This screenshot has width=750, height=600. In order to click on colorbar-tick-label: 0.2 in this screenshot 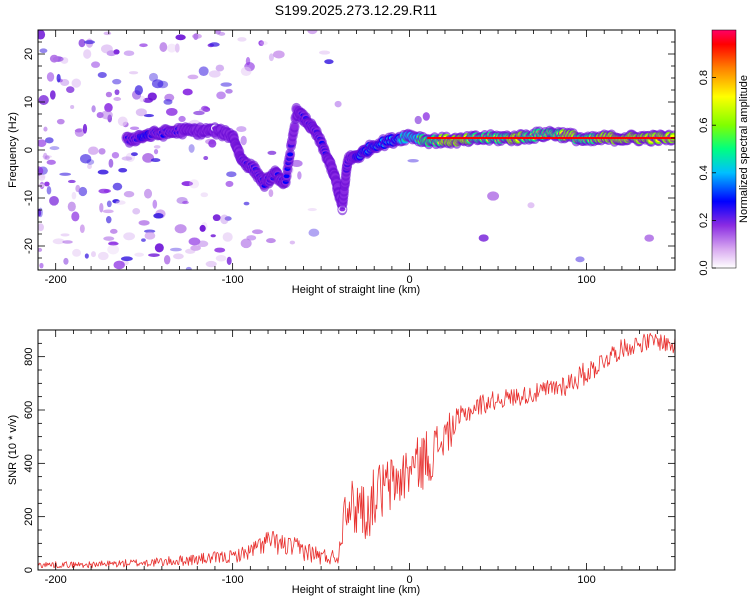, I will do `click(704, 220)`.